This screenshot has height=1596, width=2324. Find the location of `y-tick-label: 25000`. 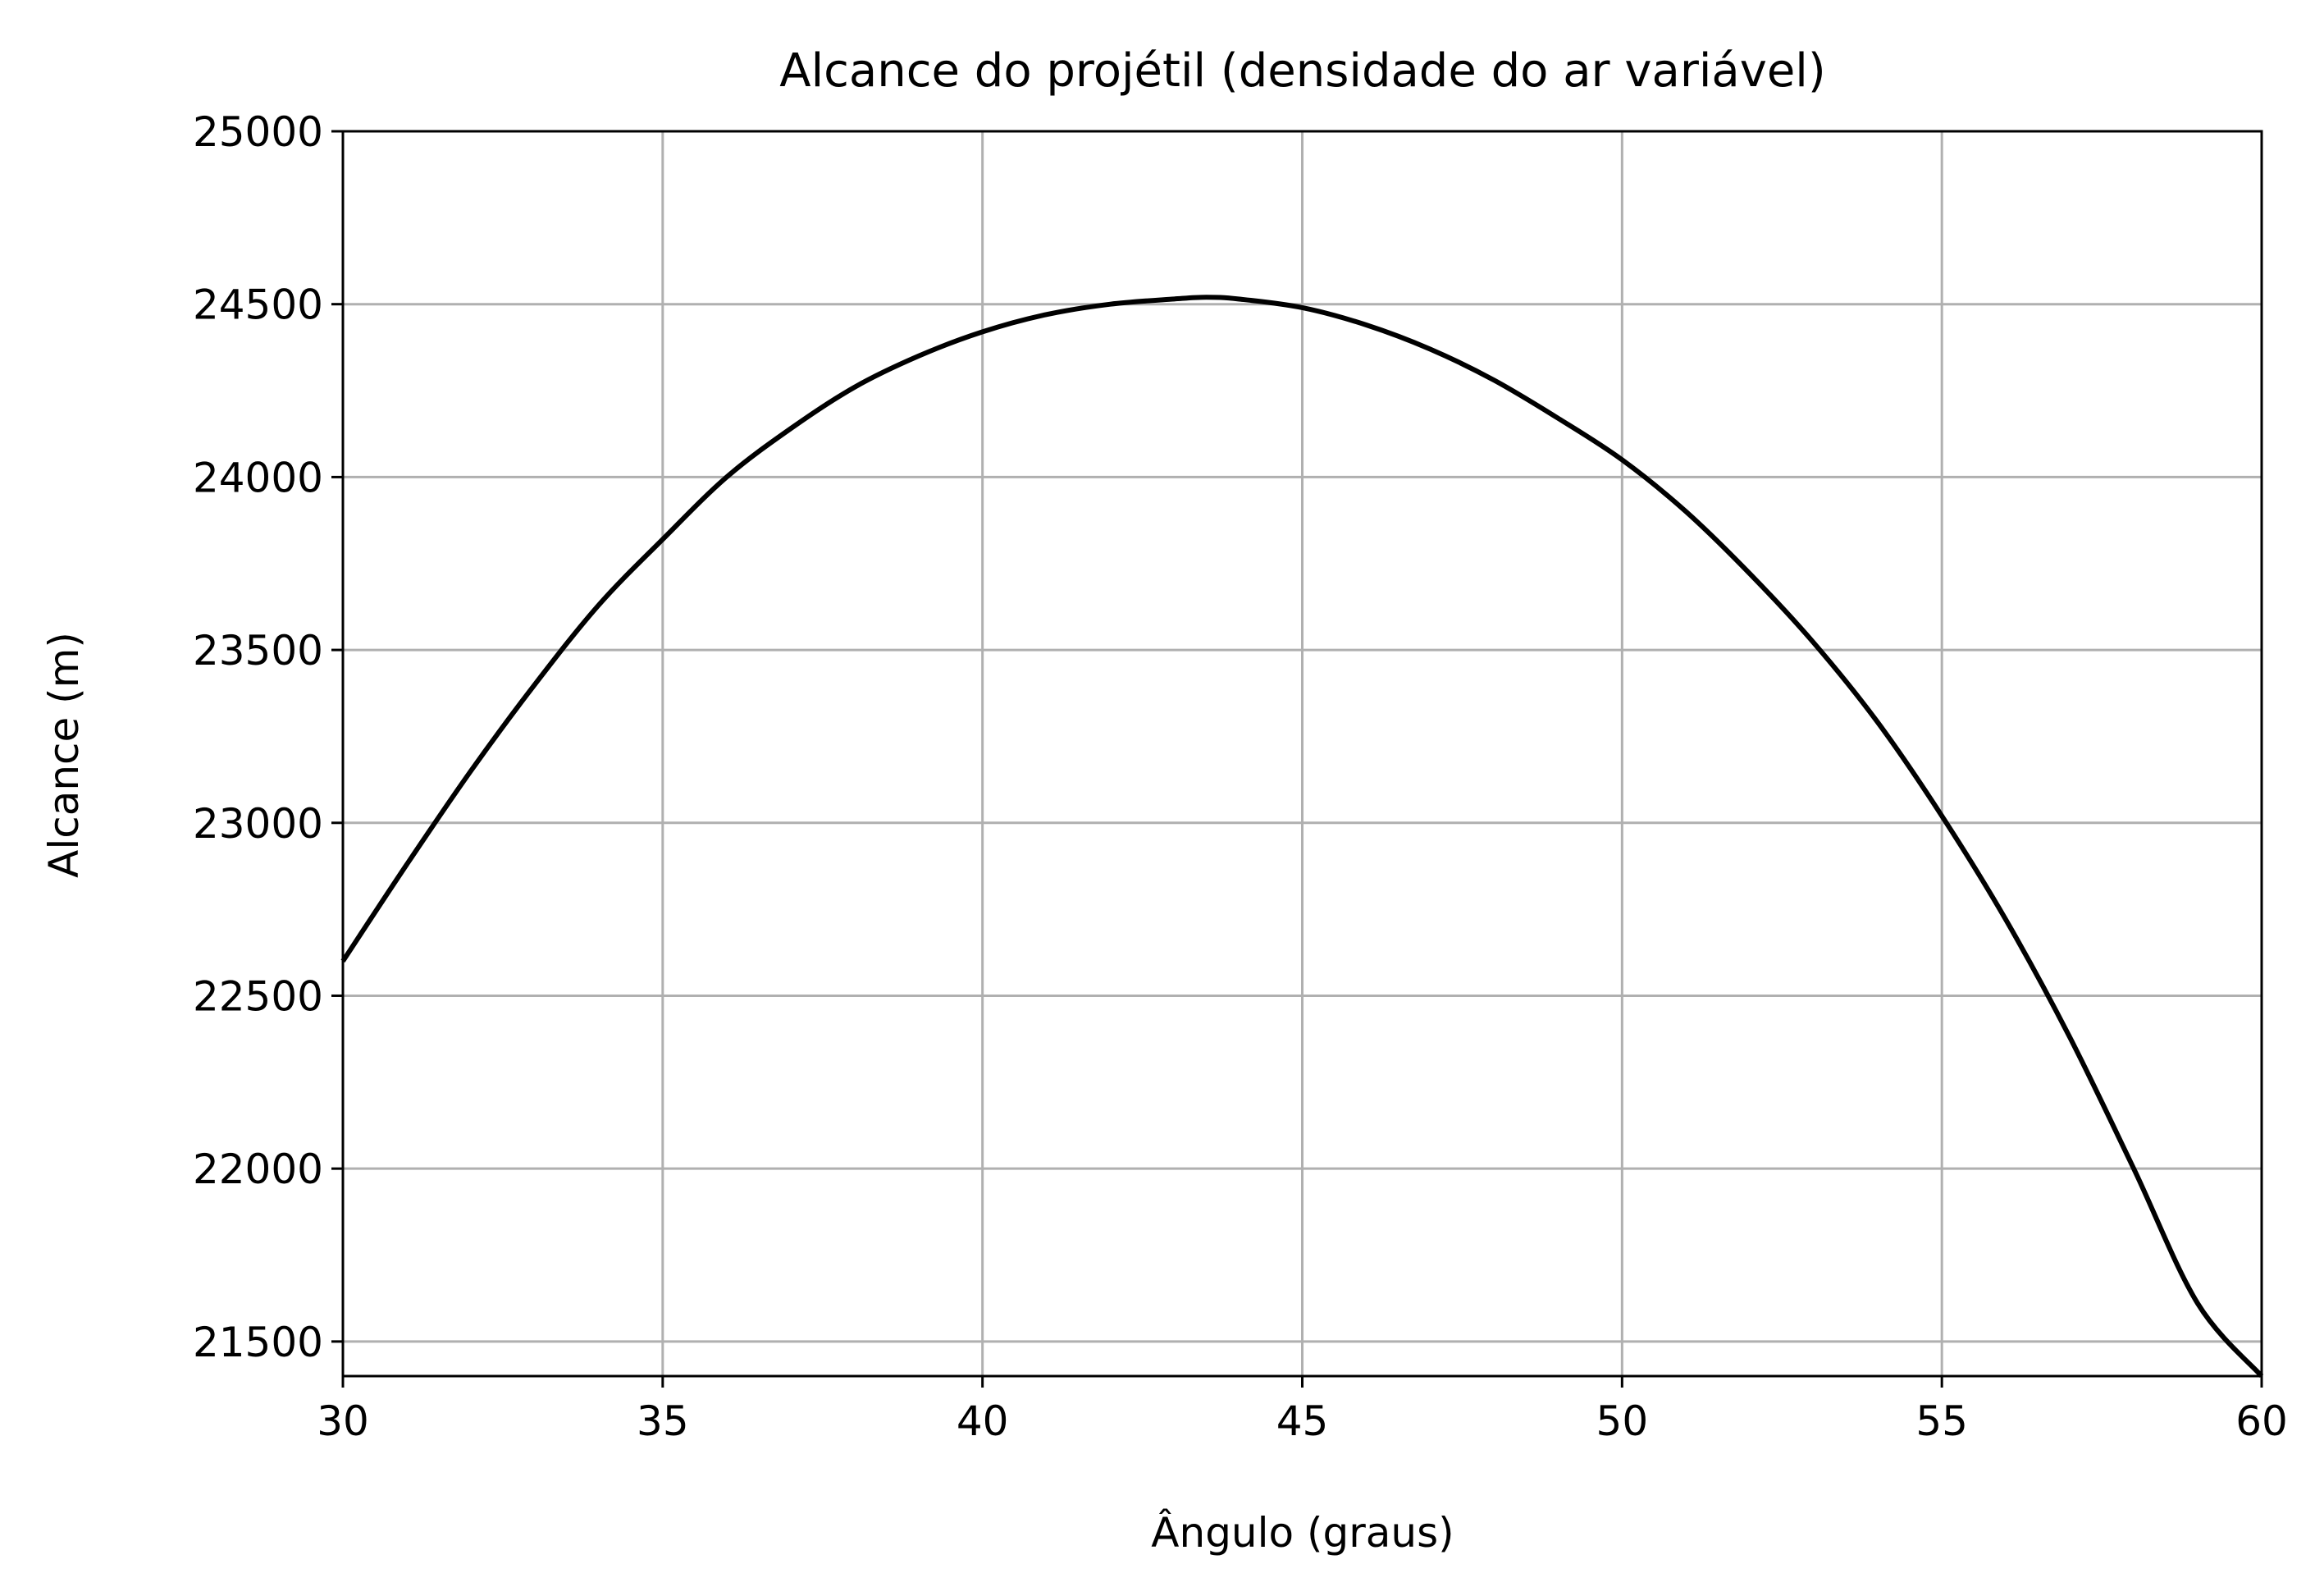

y-tick-label: 25000 is located at coordinates (258, 132).